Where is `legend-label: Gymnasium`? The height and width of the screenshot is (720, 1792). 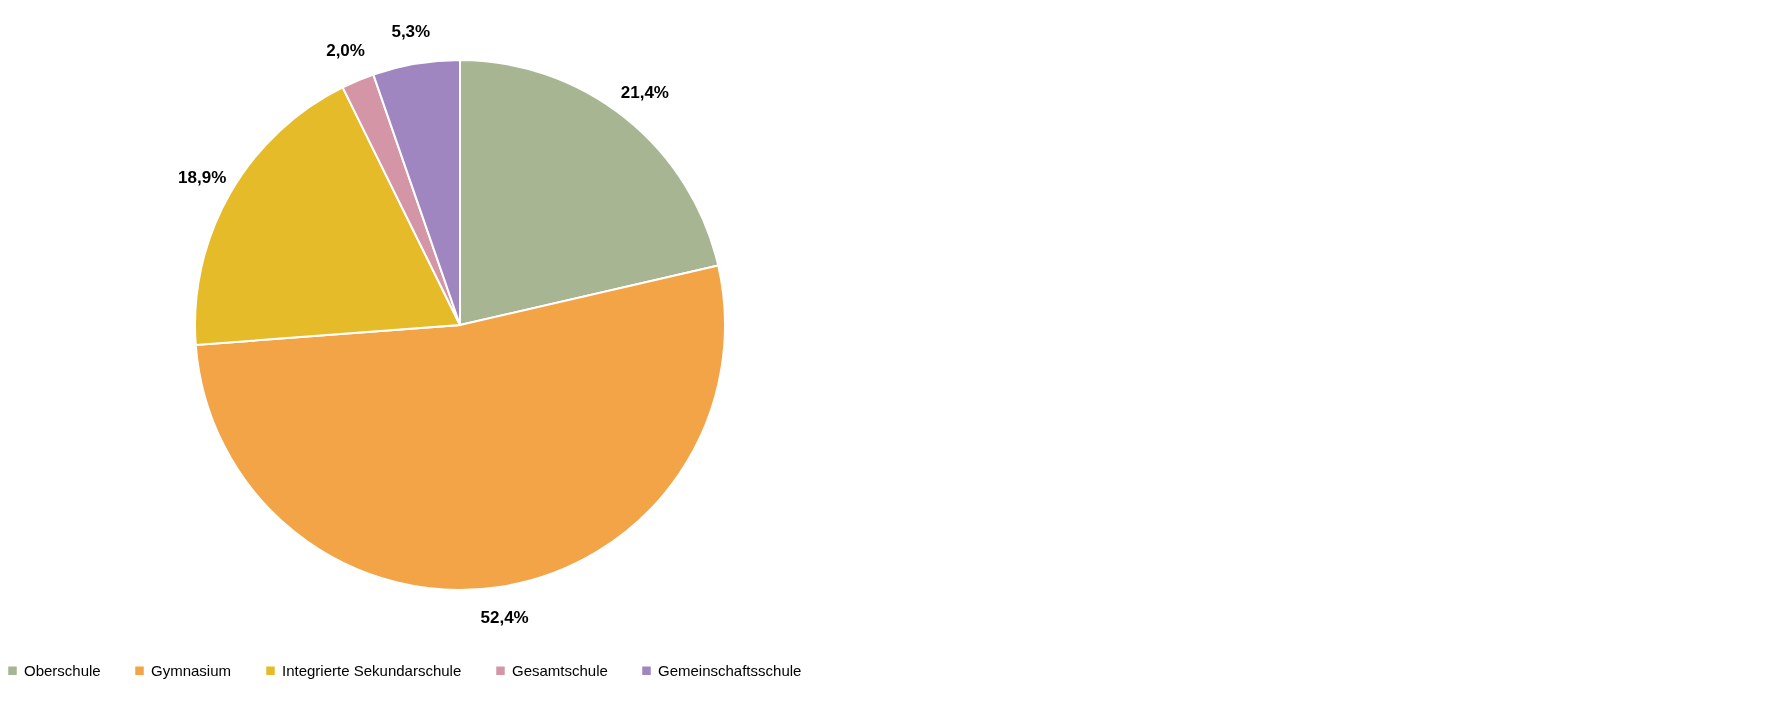
legend-label: Gymnasium is located at coordinates (191, 670).